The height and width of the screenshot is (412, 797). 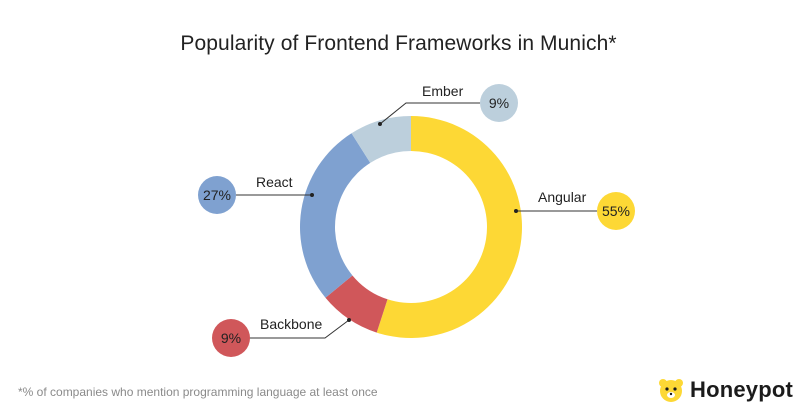 I want to click on value-bubble-backbone, so click(x=231, y=338).